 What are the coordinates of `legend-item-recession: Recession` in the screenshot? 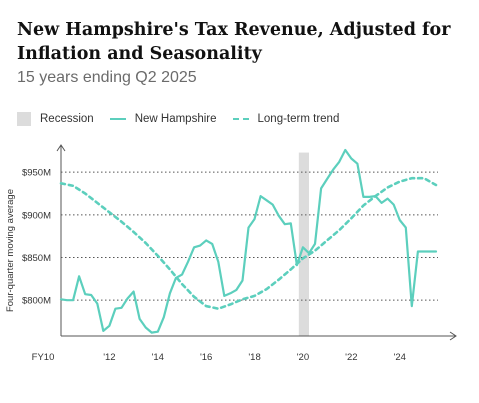 It's located at (55, 119).